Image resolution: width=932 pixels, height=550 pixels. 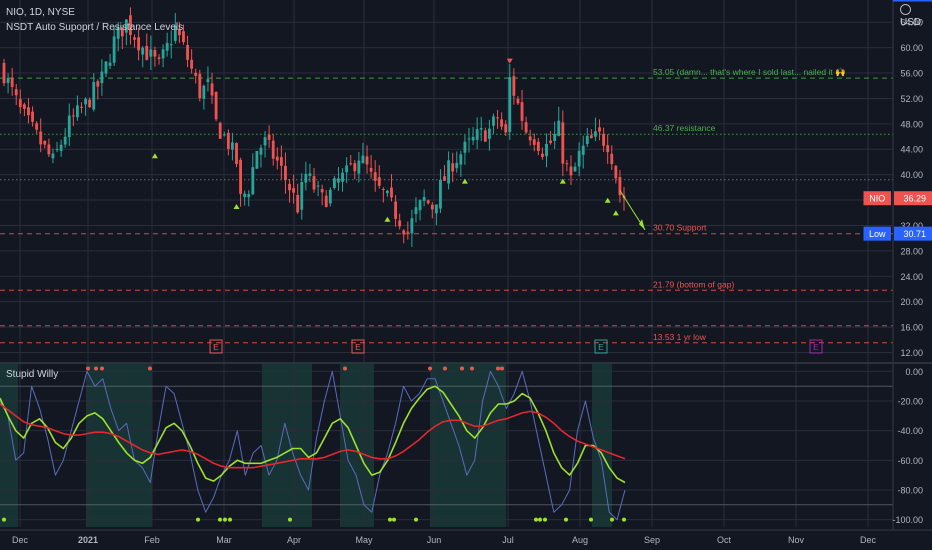 I want to click on time-tick-label: Nov, so click(x=796, y=540).